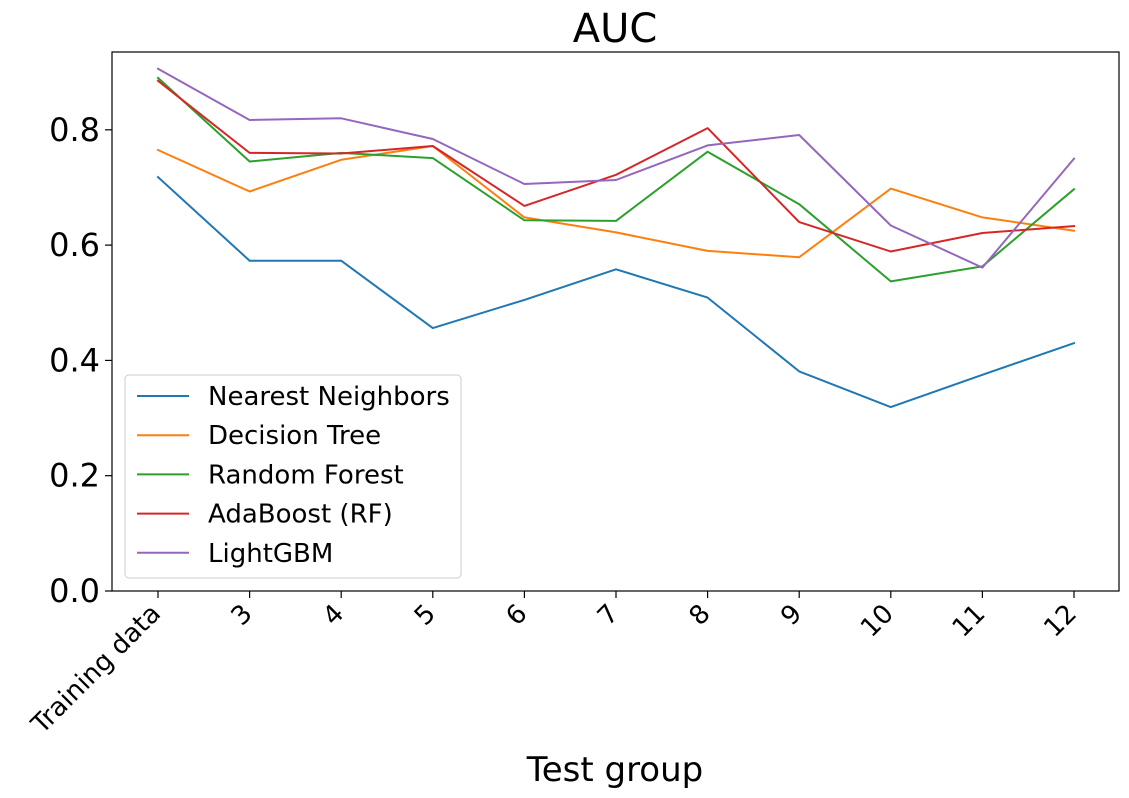 The width and height of the screenshot is (1129, 798). What do you see at coordinates (791, 615) in the screenshot?
I see `x-tick-label: 9` at bounding box center [791, 615].